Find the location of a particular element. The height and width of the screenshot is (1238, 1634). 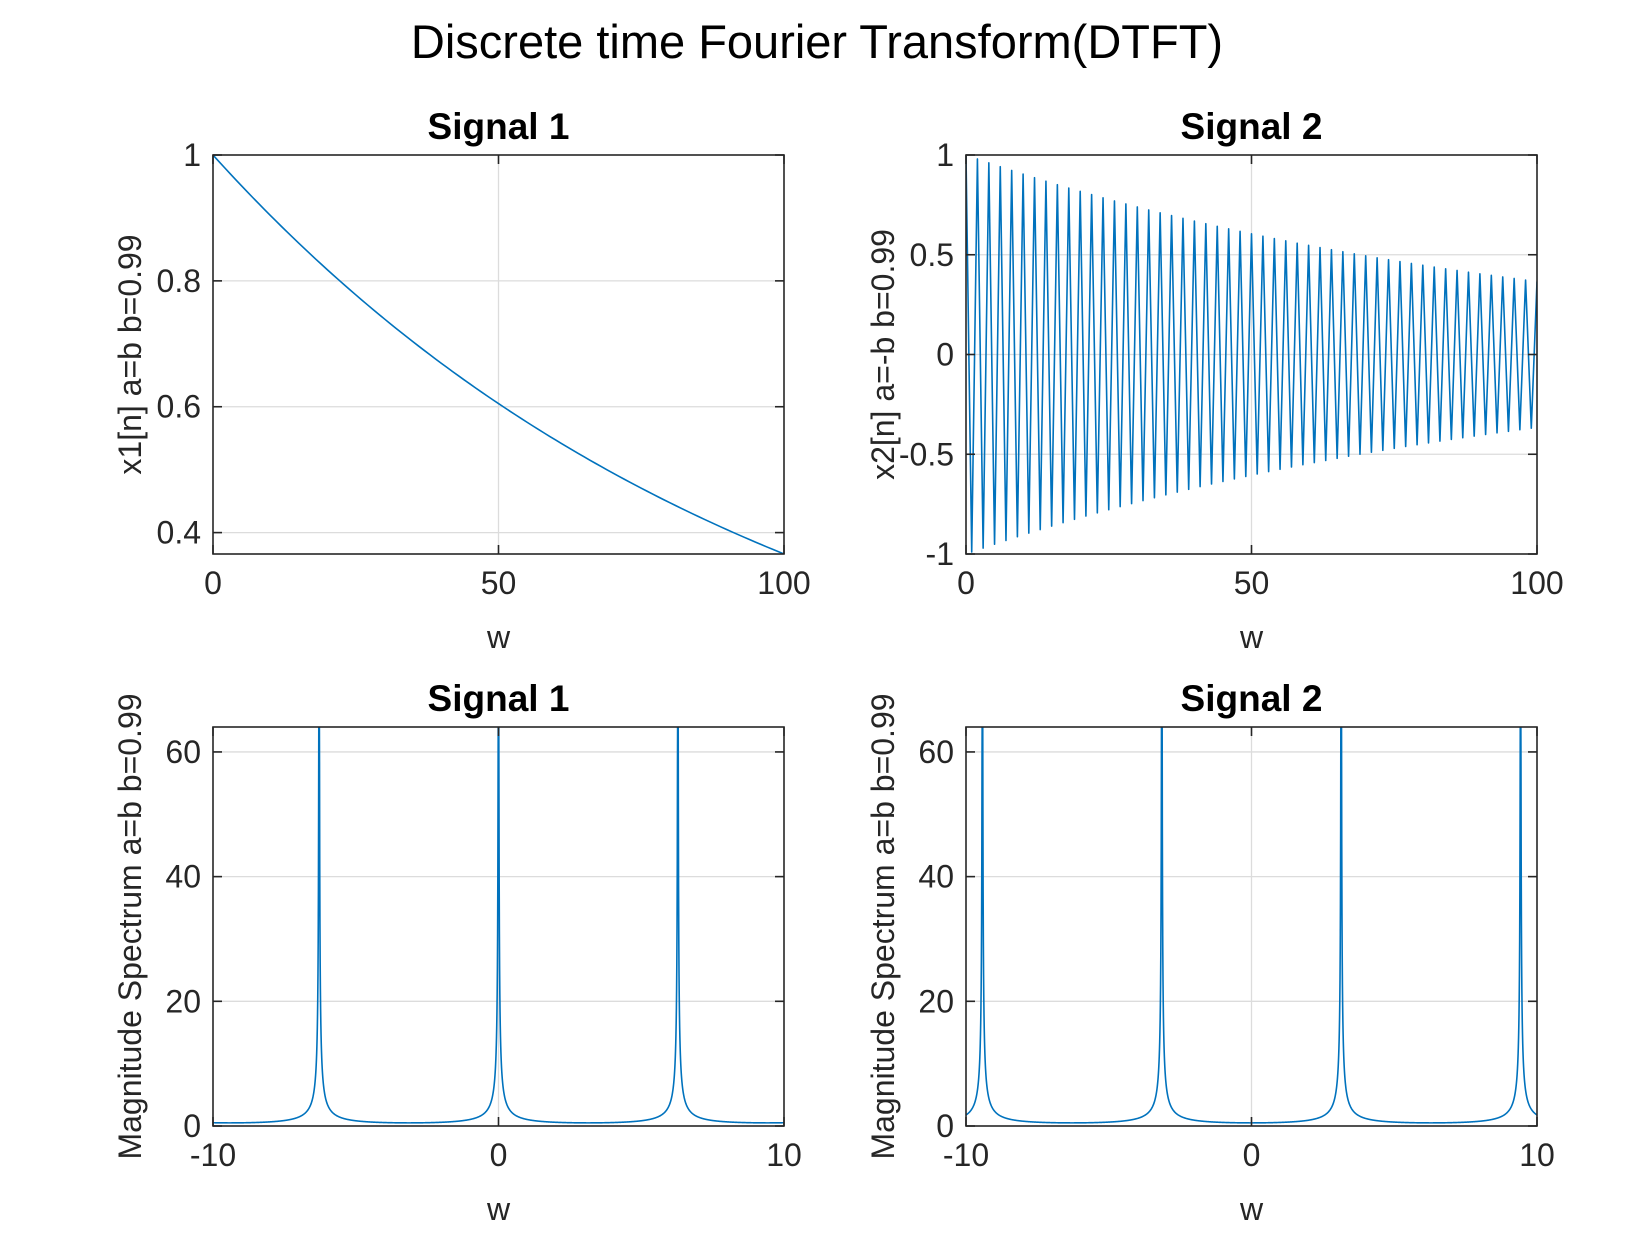

y-tick-label: -1 is located at coordinates (940, 554).